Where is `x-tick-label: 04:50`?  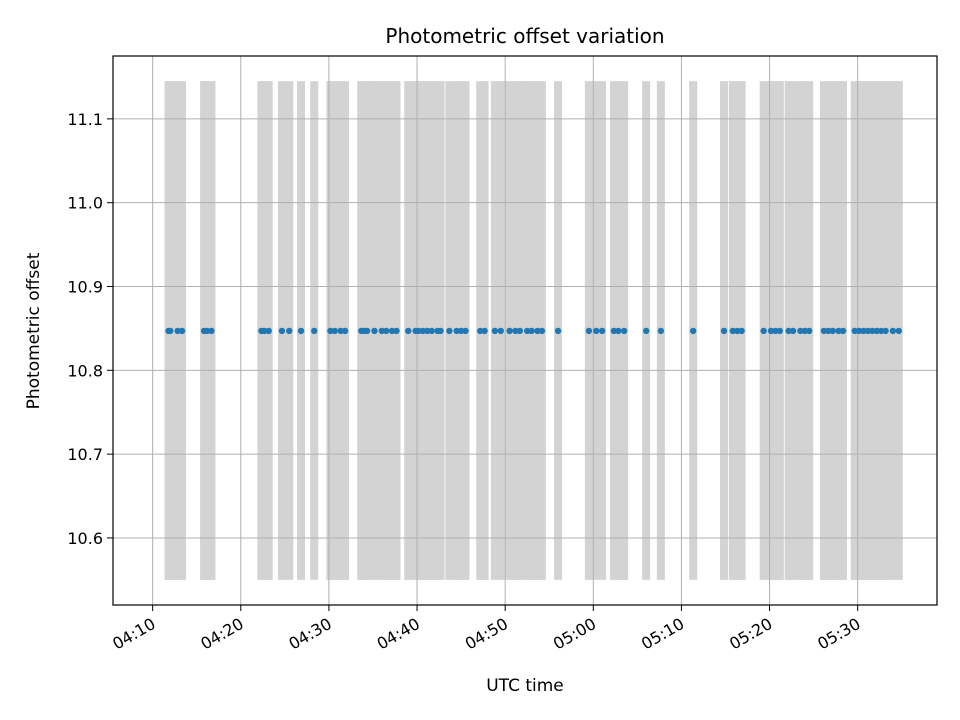 x-tick-label: 04:50 is located at coordinates (486, 634).